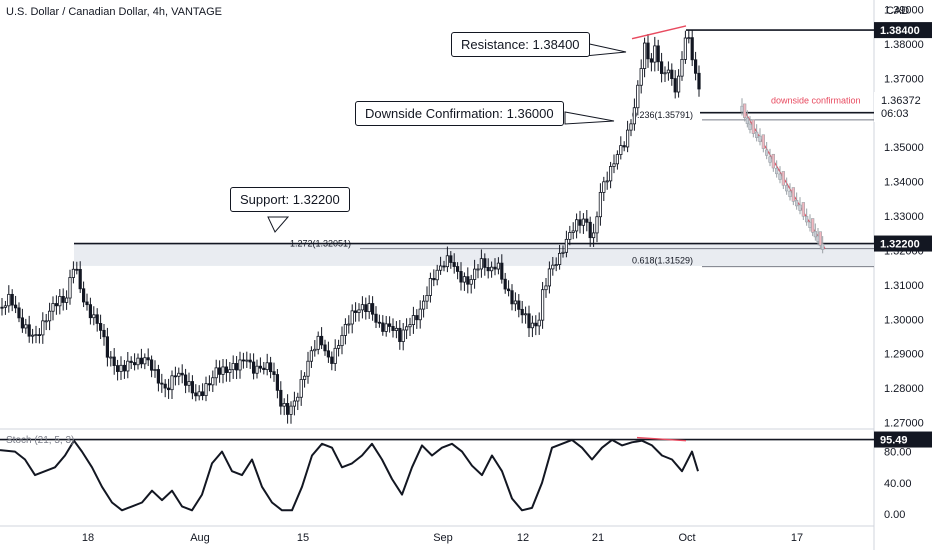  I want to click on stoch-value-tag-bg, so click(903, 439).